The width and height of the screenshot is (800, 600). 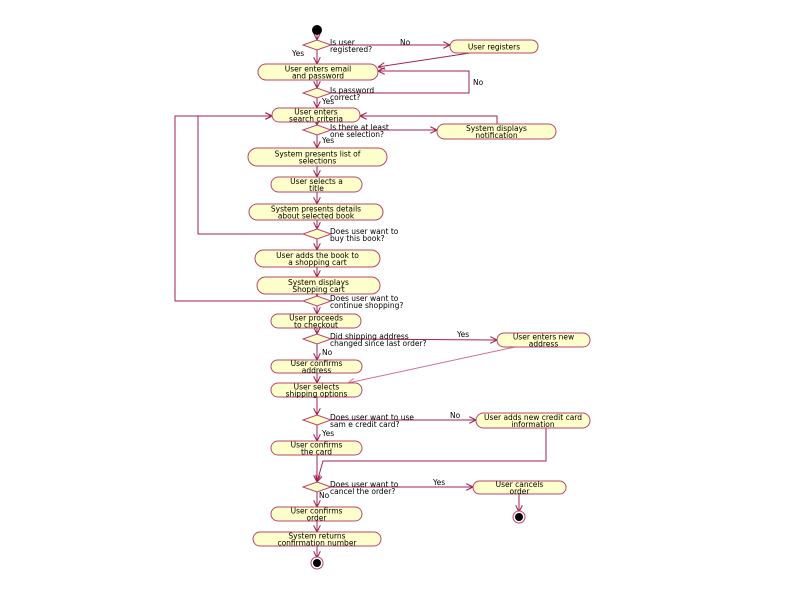 I want to click on activity-label: User enters, so click(x=315, y=112).